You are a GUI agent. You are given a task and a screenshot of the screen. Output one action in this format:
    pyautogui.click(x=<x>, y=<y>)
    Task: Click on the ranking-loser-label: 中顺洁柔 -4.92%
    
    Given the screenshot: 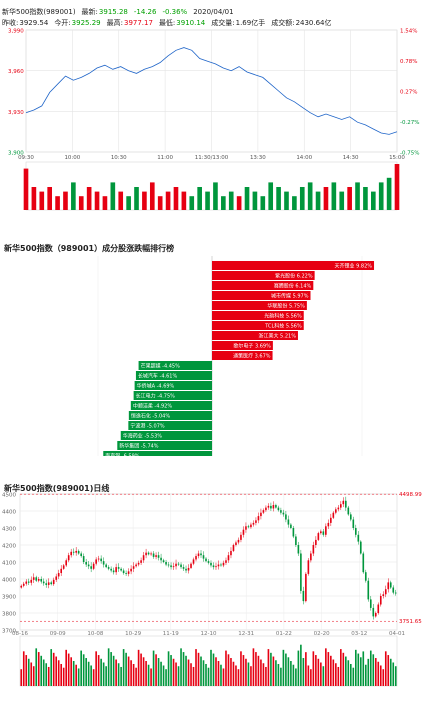 What is the action you would take?
    pyautogui.click(x=153, y=406)
    